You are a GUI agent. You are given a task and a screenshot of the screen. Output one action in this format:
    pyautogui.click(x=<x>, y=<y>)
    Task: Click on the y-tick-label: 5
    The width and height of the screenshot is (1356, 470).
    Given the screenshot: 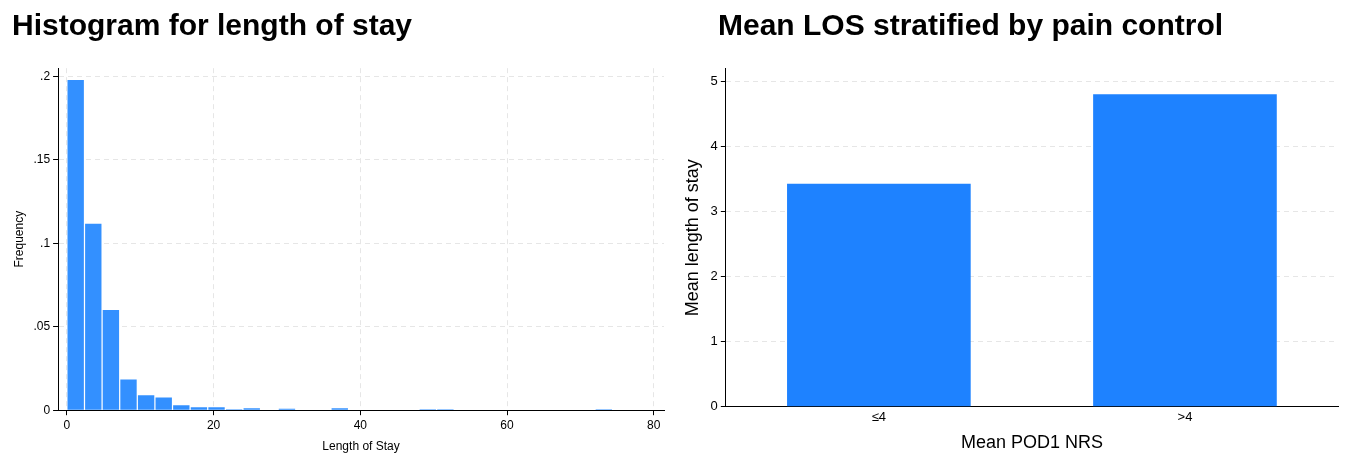 What is the action you would take?
    pyautogui.click(x=714, y=81)
    